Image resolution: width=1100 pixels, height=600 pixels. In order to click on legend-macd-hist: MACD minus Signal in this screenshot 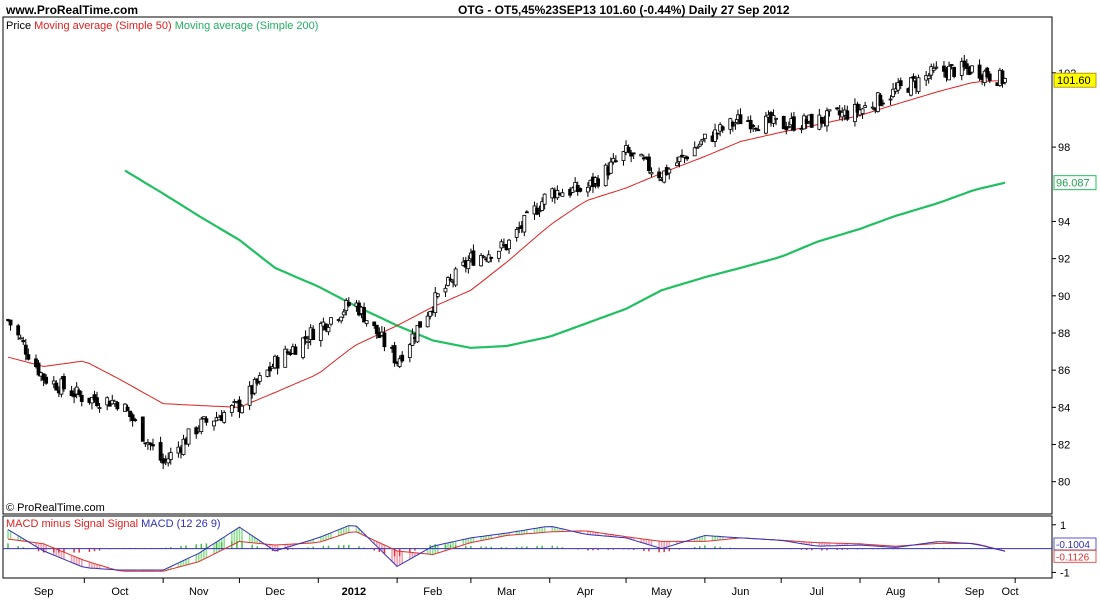, I will do `click(55, 524)`.